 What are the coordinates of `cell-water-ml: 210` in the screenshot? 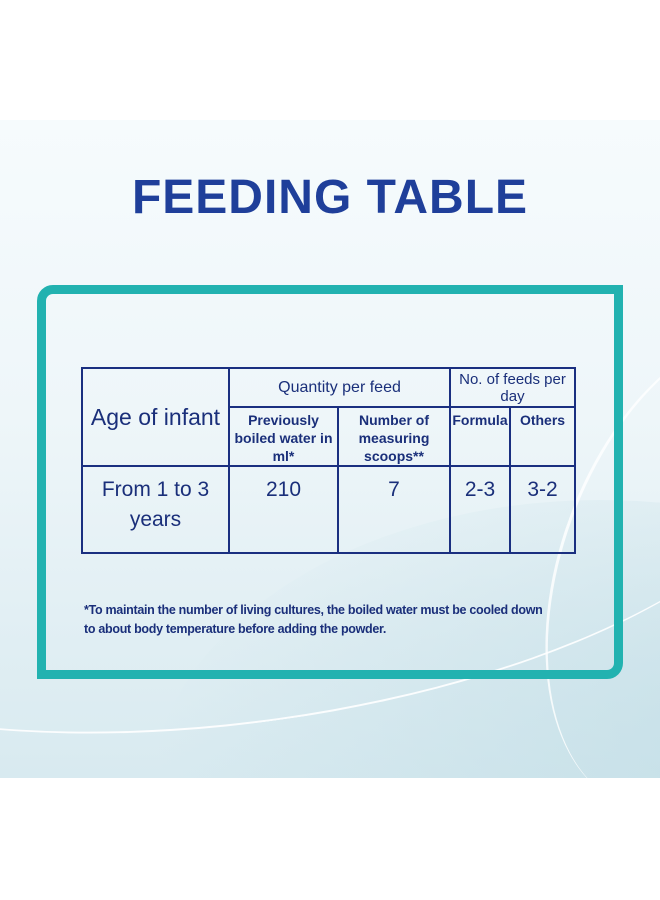 It's located at (283, 509).